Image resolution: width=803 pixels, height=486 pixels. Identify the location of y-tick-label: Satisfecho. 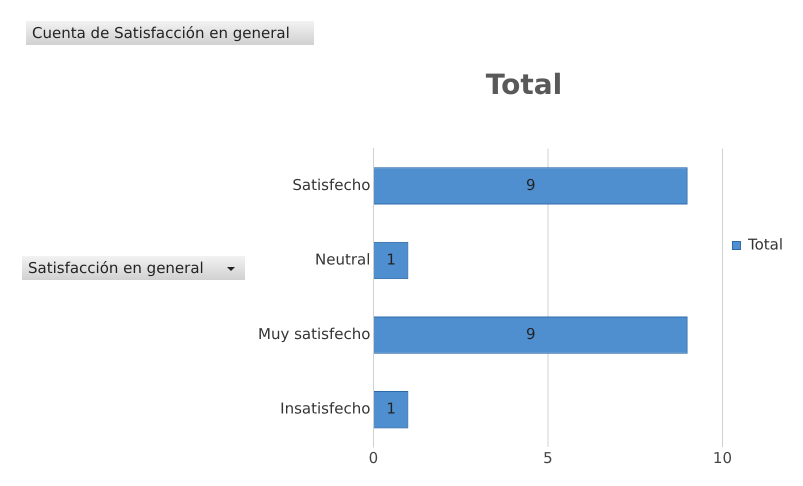
(331, 185).